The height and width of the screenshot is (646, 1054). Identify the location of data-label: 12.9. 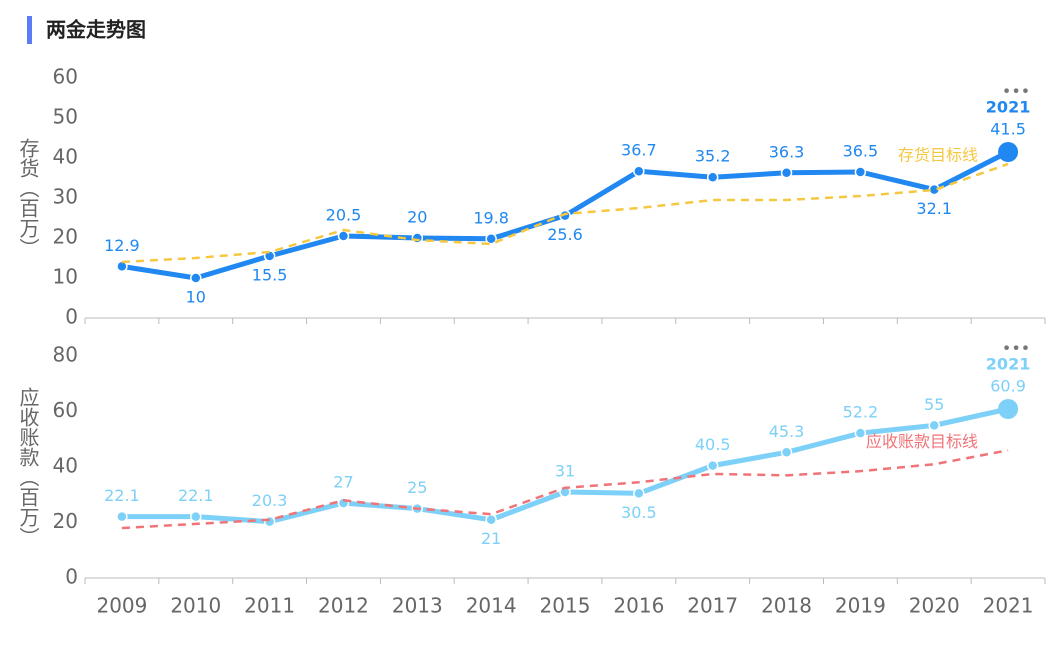
(122, 245).